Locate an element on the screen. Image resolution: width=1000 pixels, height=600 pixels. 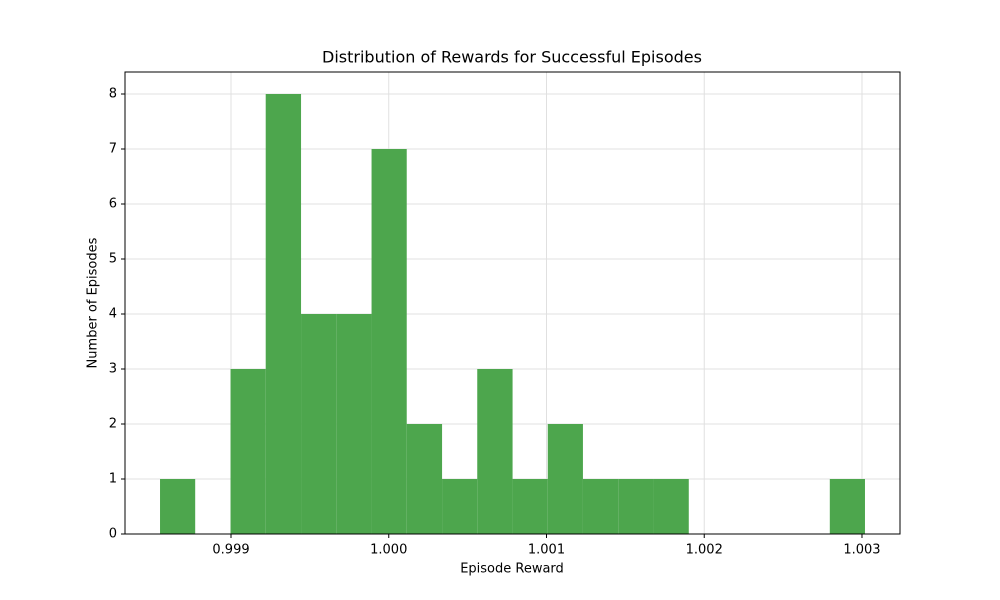
y-tick-label: 3 is located at coordinates (113, 369).